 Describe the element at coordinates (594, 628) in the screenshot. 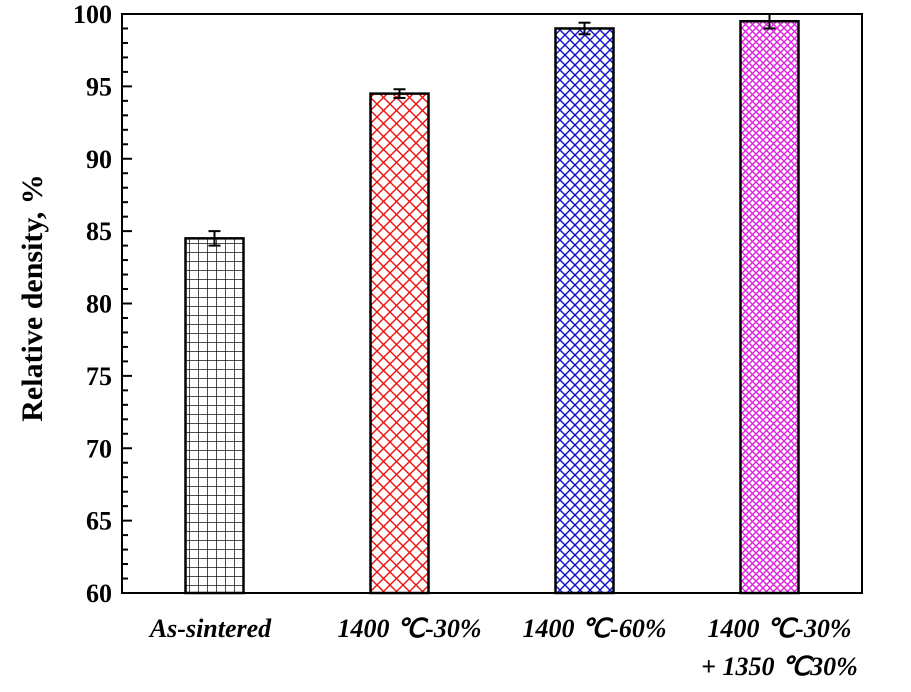

I see `x-category-label: 1400 ℃-60%` at that location.